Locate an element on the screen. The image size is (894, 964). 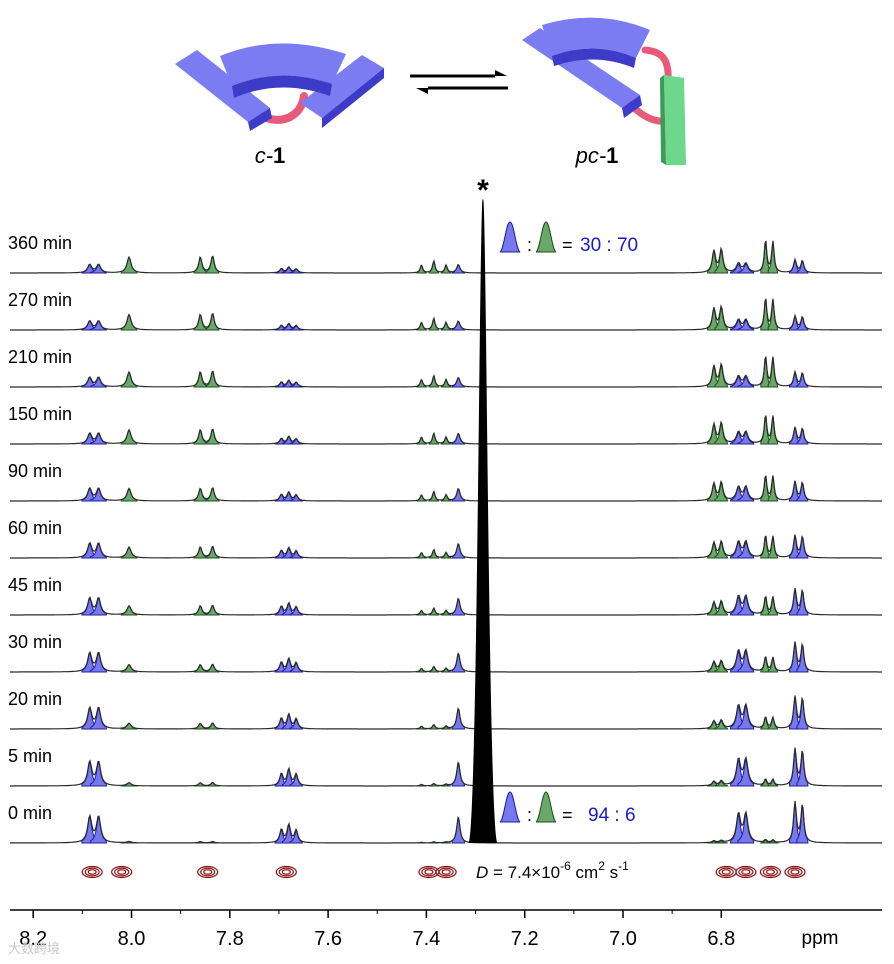
x-tick-label: 8.2 is located at coordinates (33, 939).